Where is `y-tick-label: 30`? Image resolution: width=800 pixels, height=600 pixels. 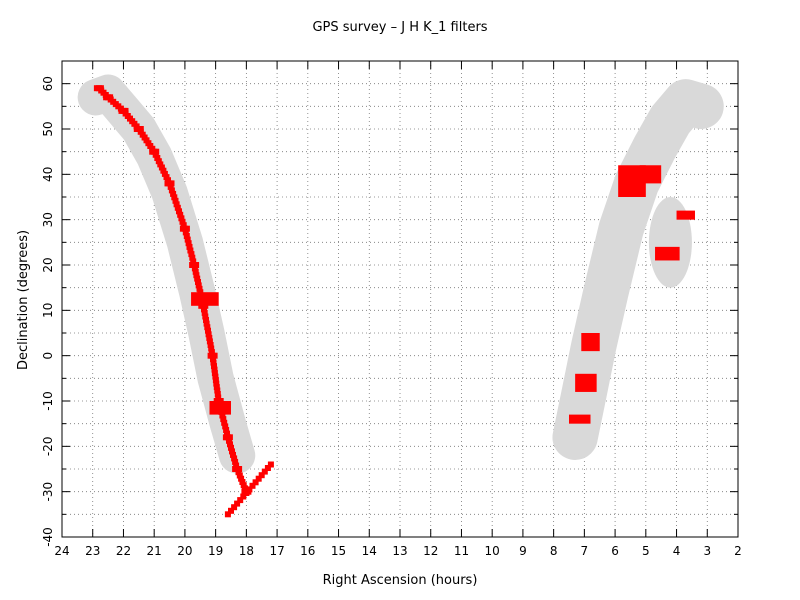
y-tick-label: 30 is located at coordinates (48, 219).